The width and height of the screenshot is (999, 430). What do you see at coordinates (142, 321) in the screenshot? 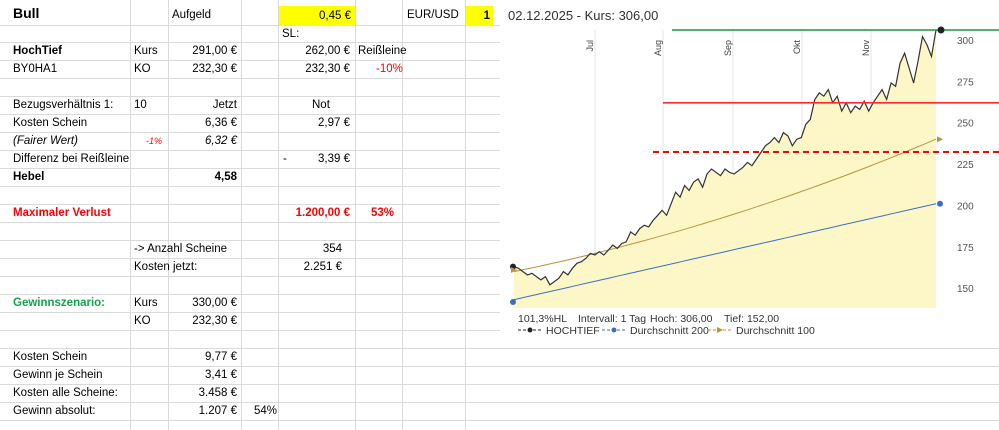
I see `gz-ko-label: KO` at bounding box center [142, 321].